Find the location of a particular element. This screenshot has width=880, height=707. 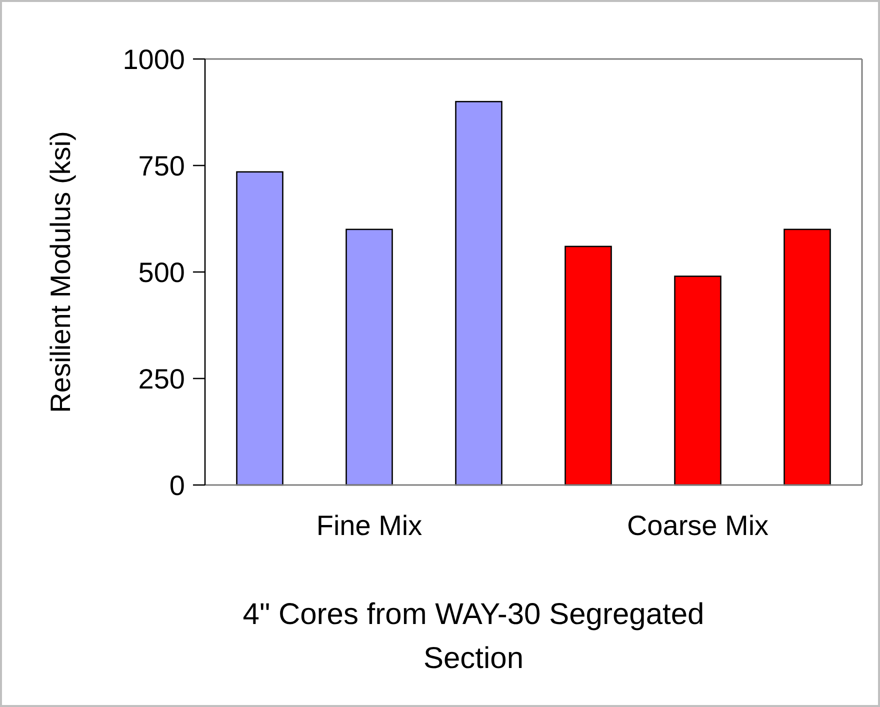

y-tick-label: 1000 is located at coordinates (153, 59).